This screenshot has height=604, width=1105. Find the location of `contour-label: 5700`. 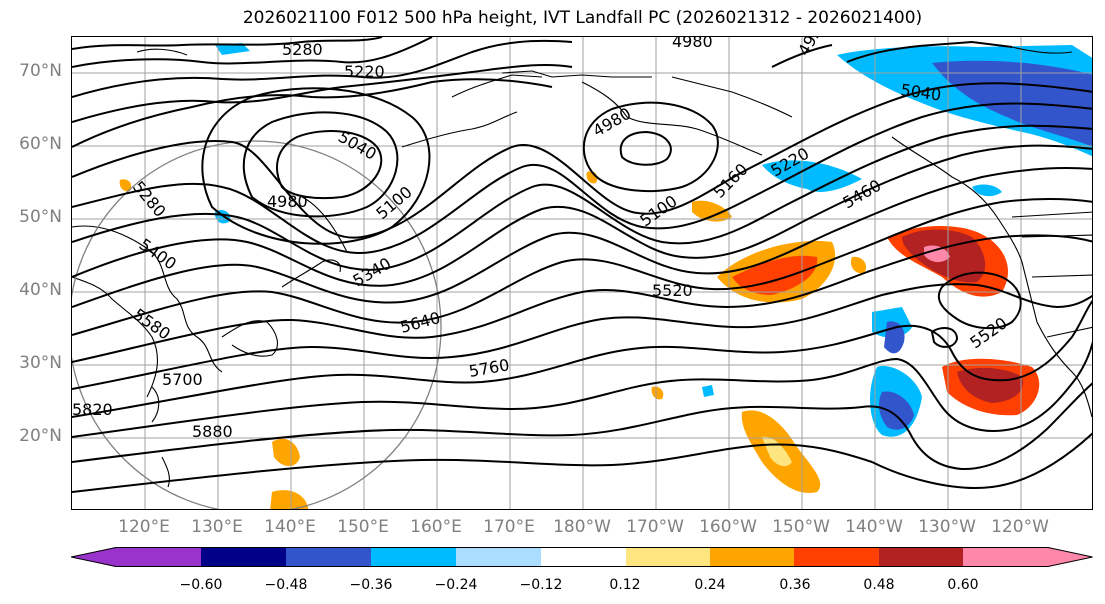

contour-label: 5700 is located at coordinates (182, 379).